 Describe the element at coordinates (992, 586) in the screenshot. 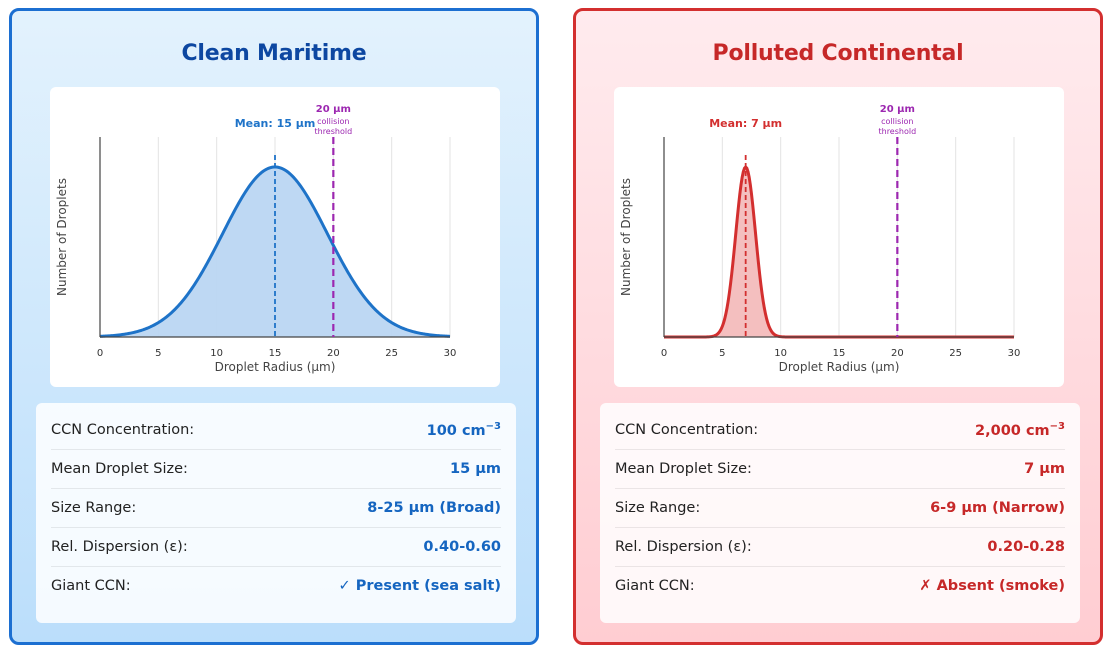

I see `stat-value: ✗ Absent (smoke)` at that location.